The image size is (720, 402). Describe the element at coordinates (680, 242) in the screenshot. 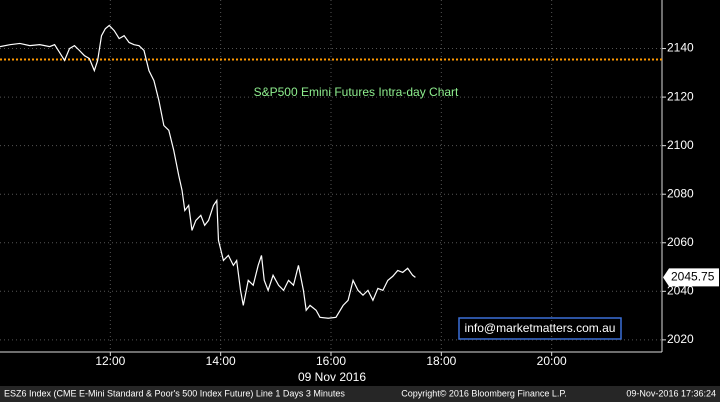

I see `y-tick-label: 2060` at that location.